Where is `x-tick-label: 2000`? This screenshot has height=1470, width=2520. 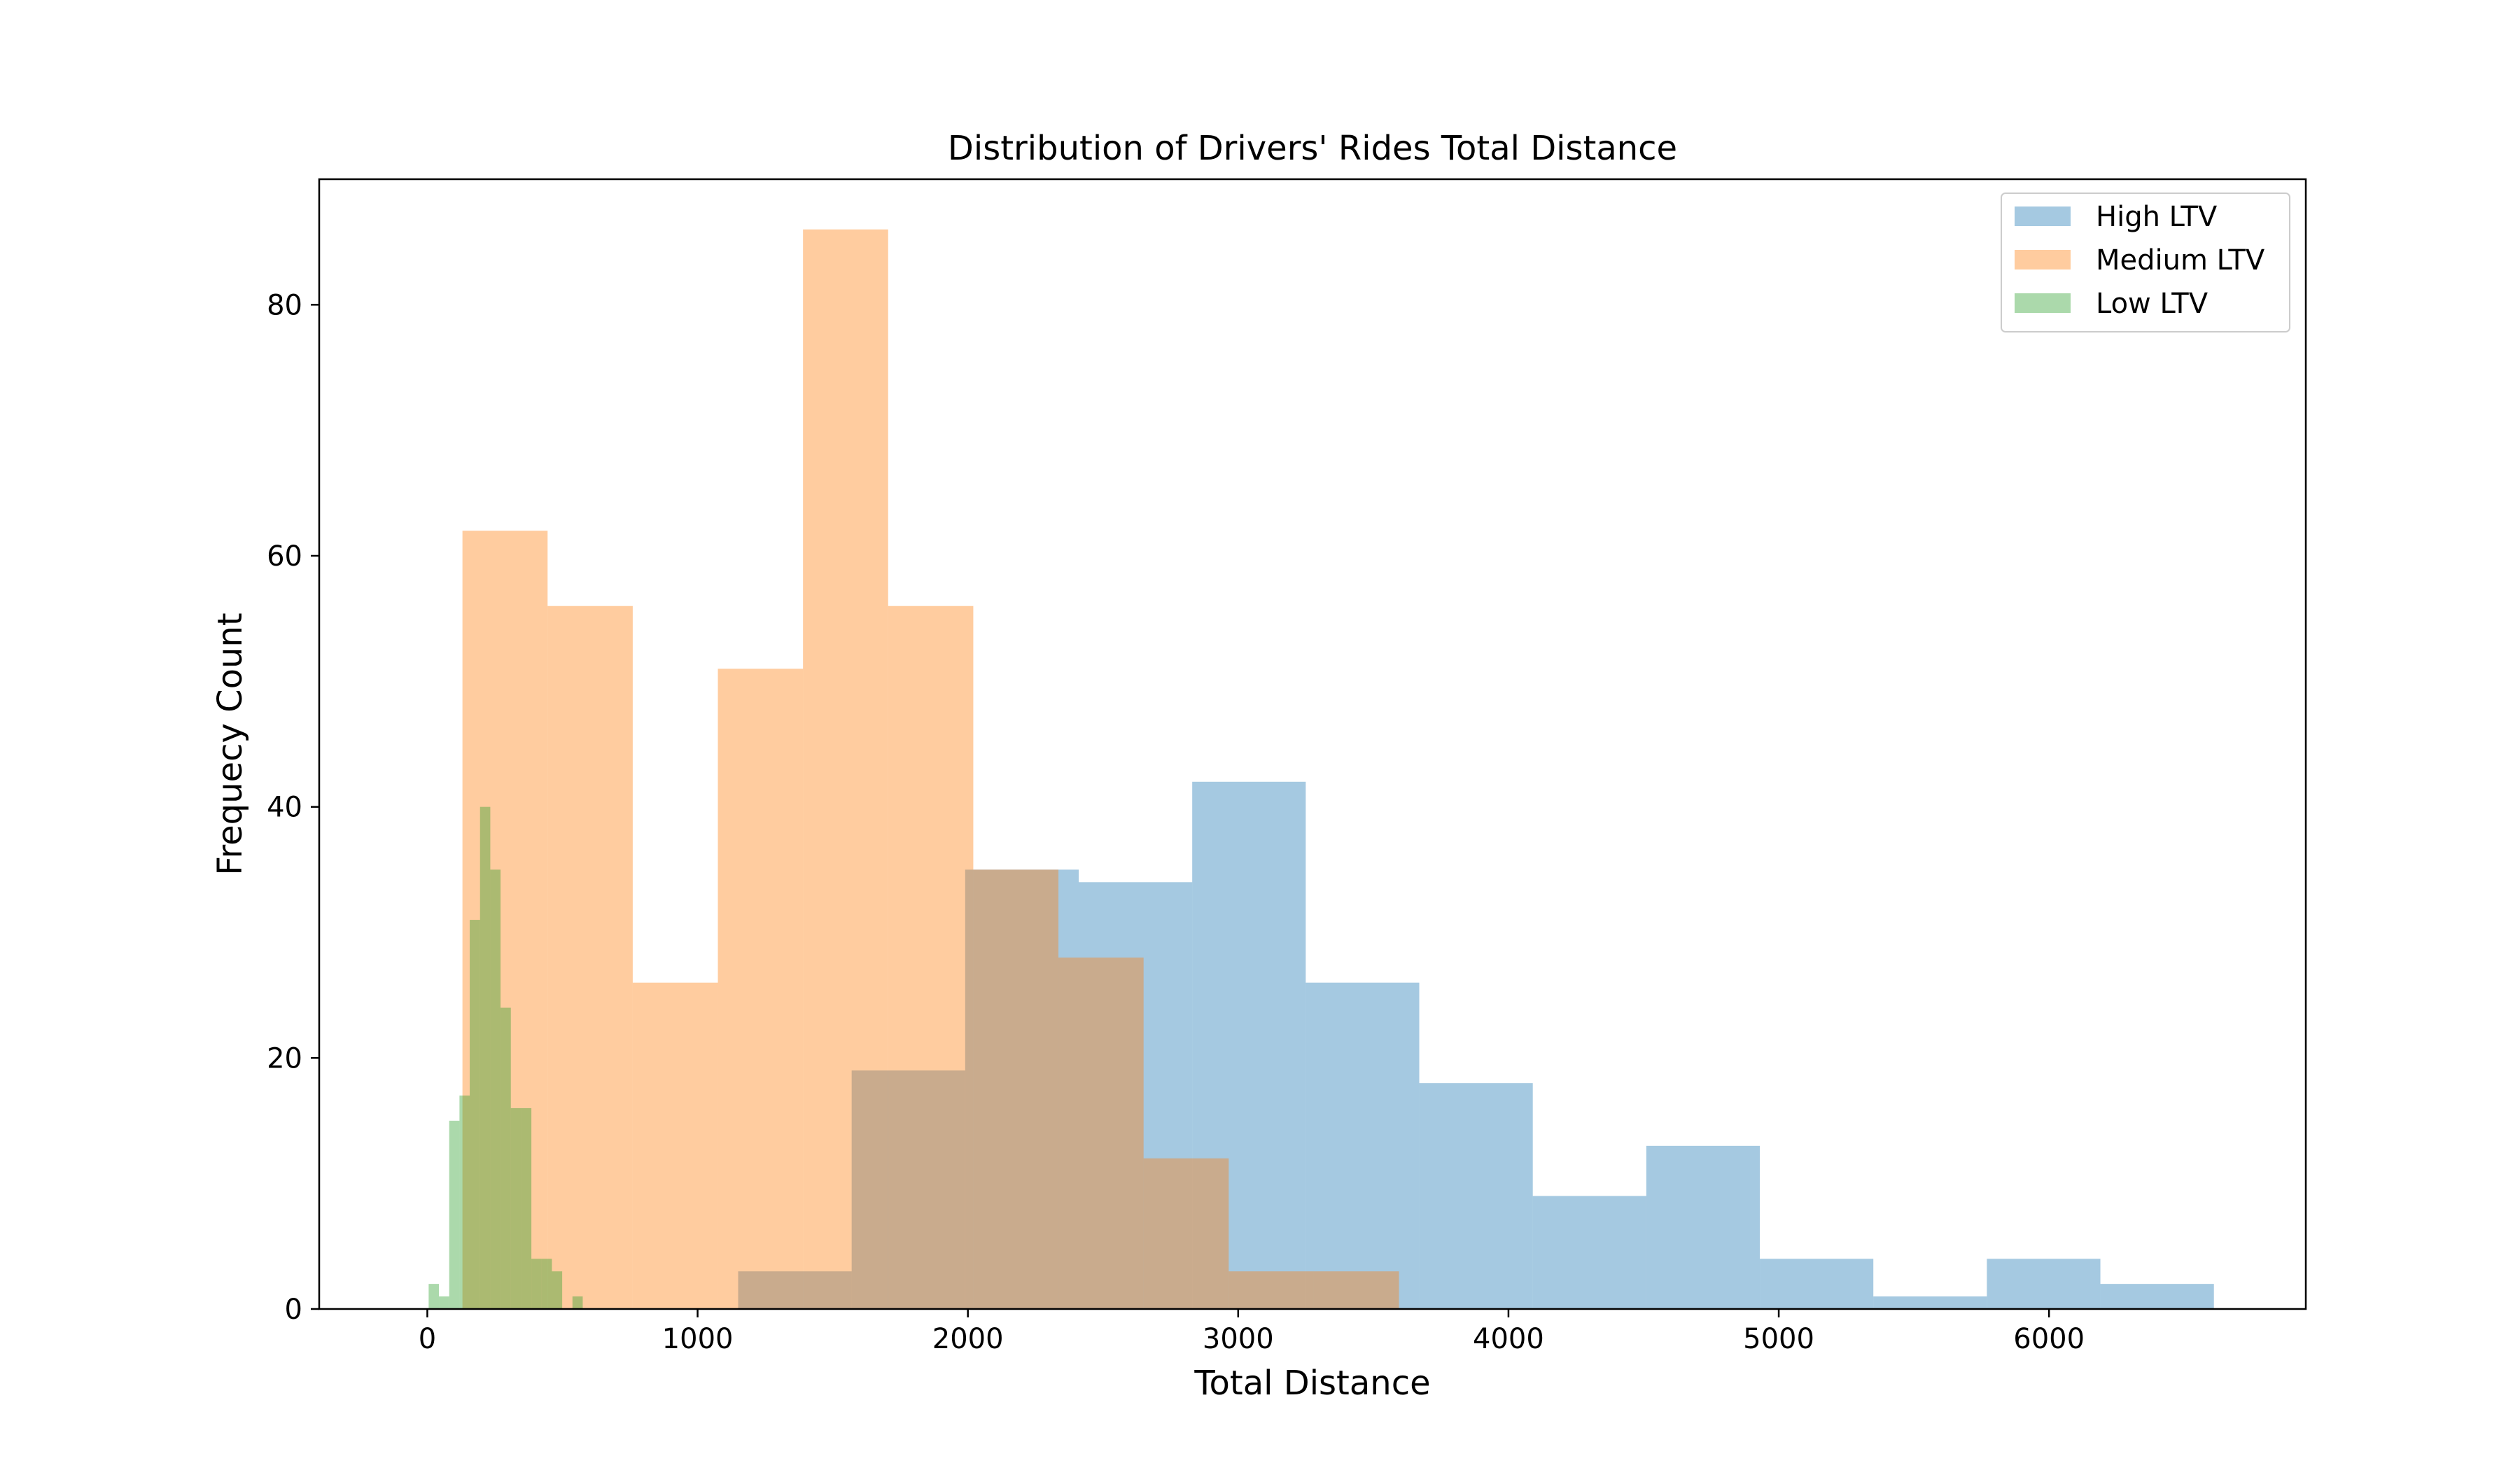 x-tick-label: 2000 is located at coordinates (968, 1339).